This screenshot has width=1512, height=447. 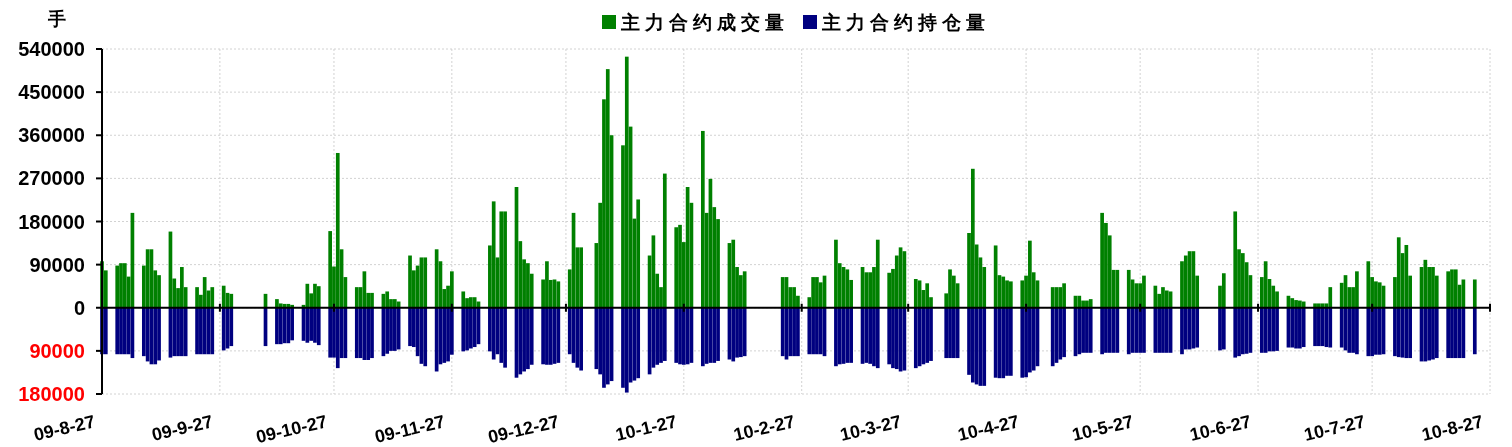 I want to click on x-tick-label: 09-11-27, so click(x=410, y=429).